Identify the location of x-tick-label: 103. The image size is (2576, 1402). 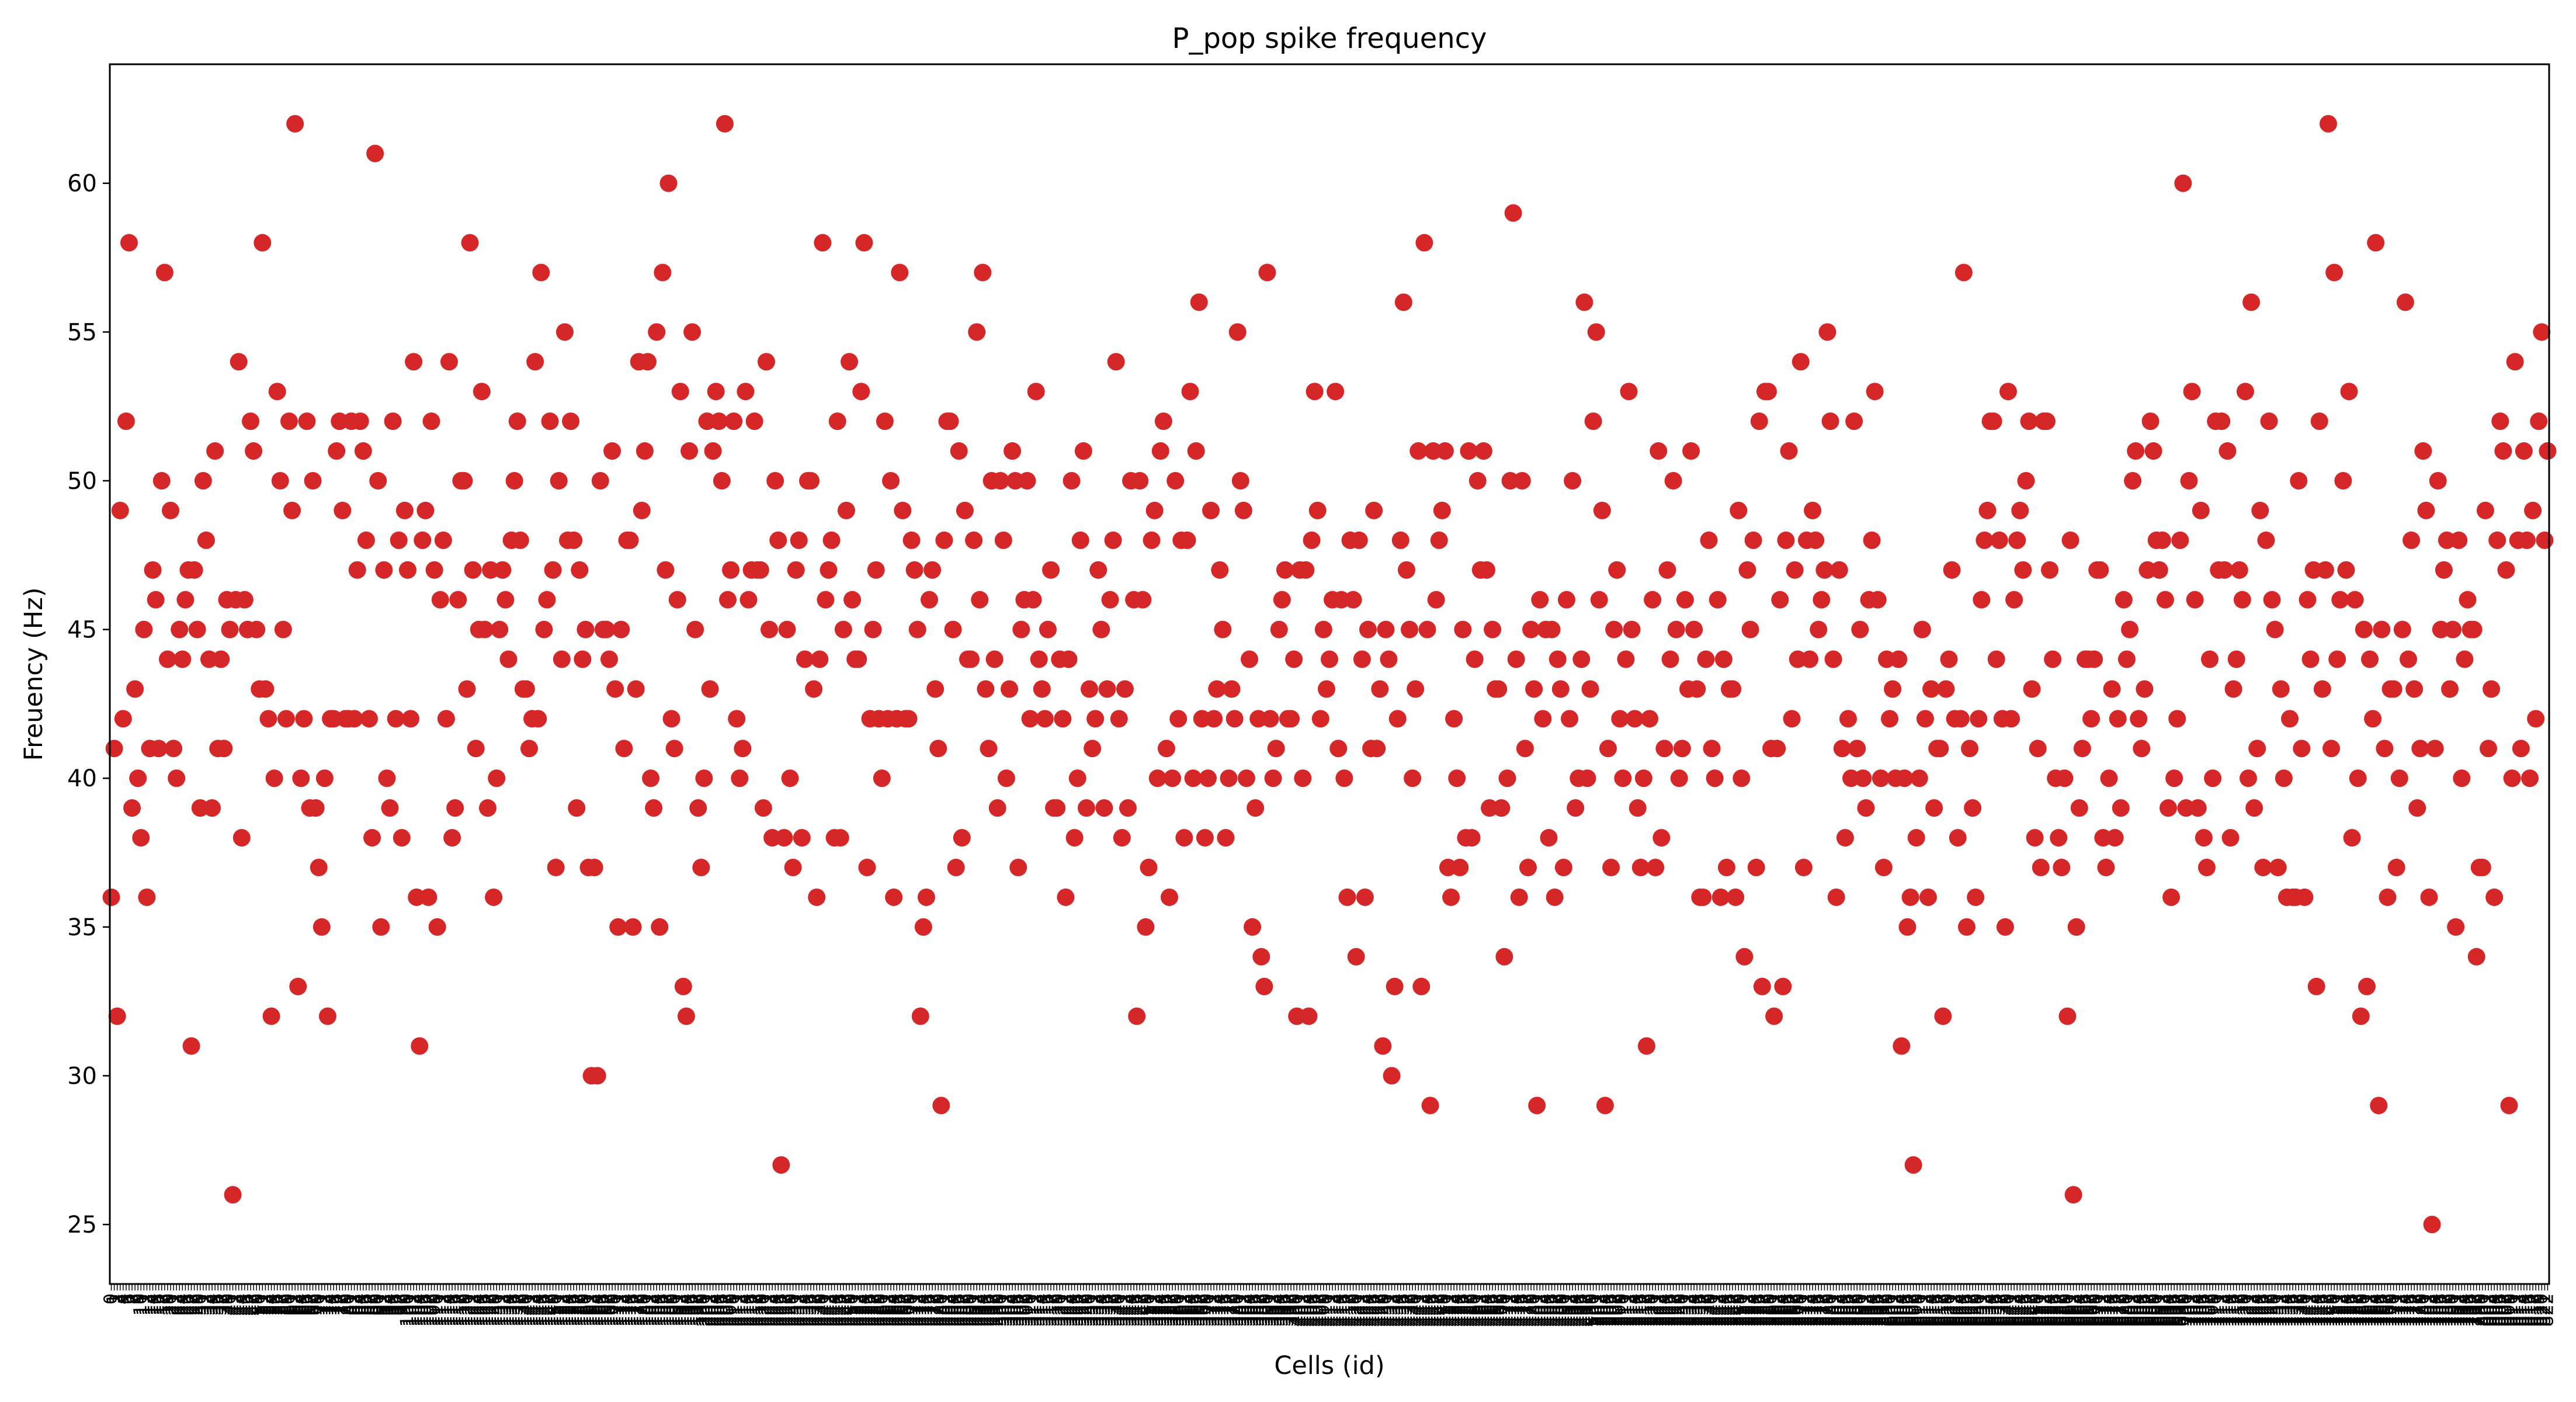
(416, 1310).